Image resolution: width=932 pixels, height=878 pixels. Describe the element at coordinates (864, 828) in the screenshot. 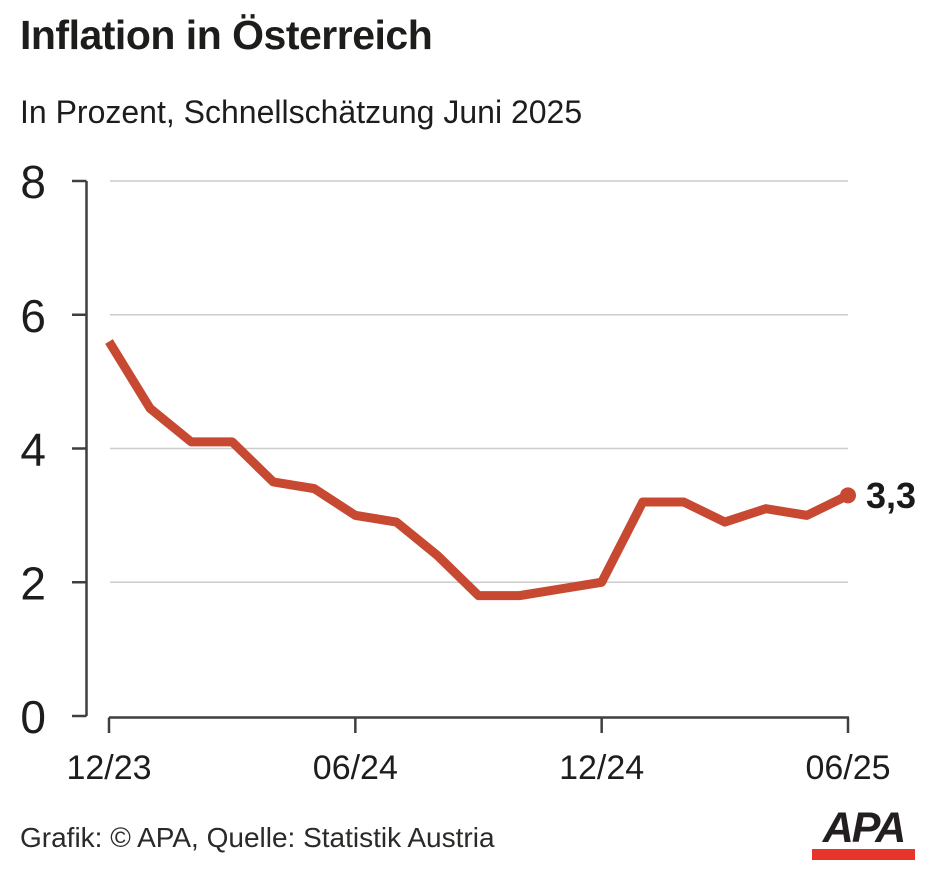

I see `apa-logo-letters: APA` at that location.